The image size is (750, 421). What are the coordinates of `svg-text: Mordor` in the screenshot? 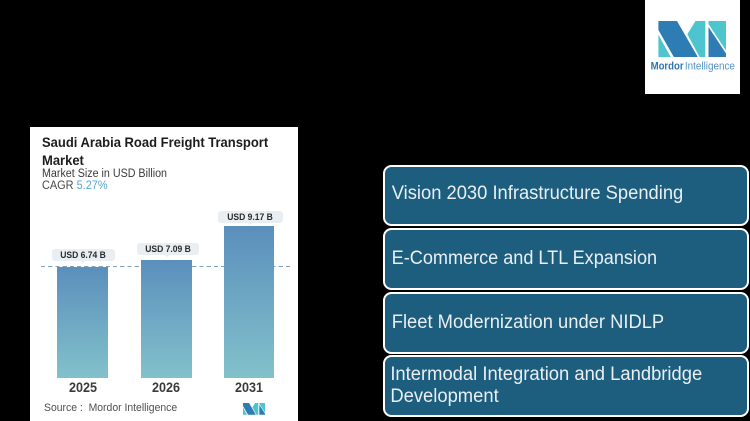 It's located at (668, 67).